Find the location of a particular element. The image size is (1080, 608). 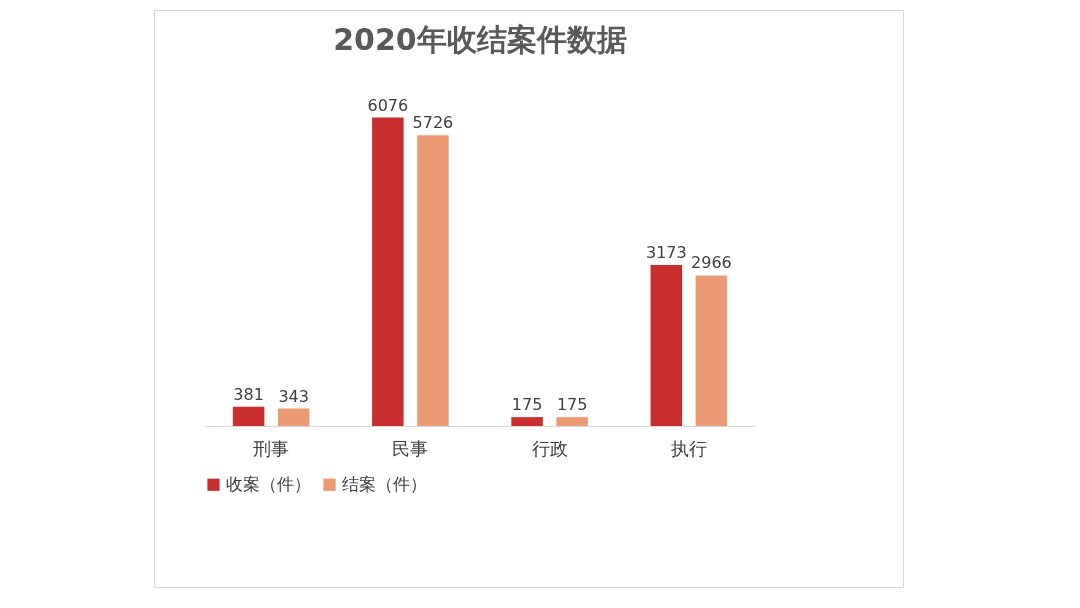

data-label: 6076 is located at coordinates (388, 105).